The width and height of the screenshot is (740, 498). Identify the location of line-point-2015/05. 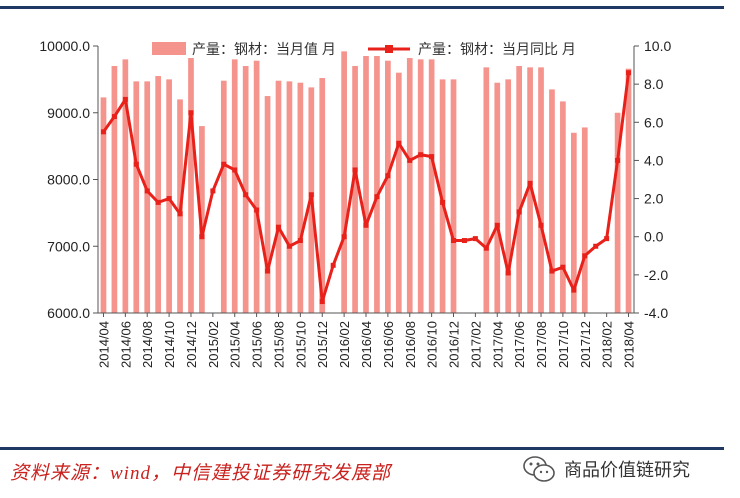
(246, 195).